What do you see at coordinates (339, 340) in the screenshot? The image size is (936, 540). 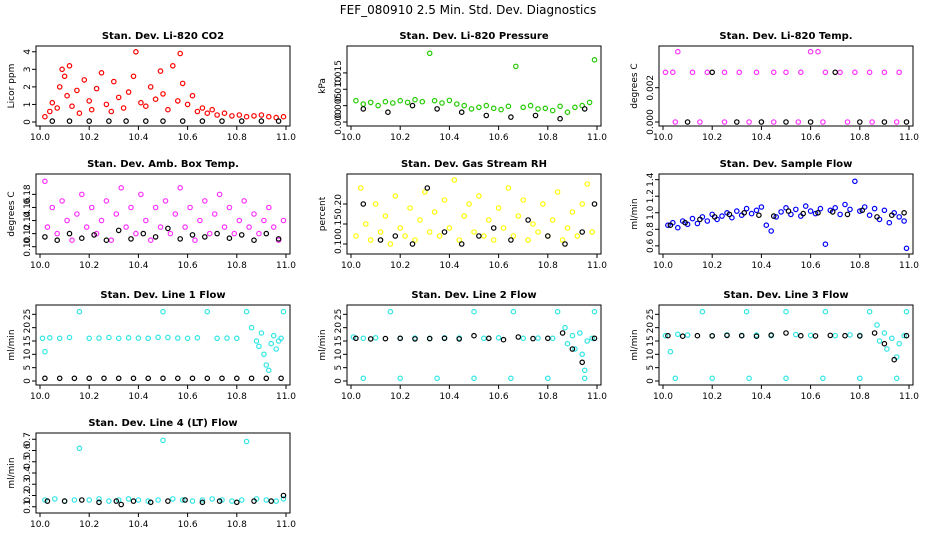 I see `y-tick-label: 15` at bounding box center [339, 340].